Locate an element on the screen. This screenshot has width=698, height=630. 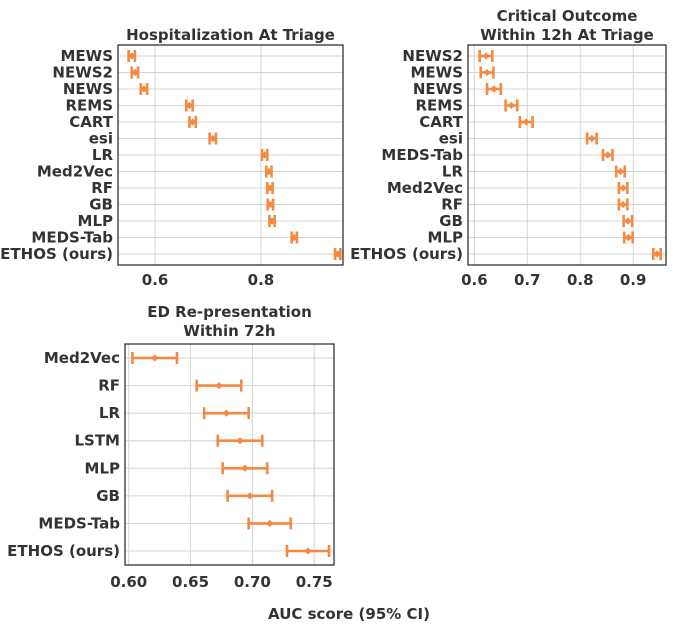
chart-title: Critical Outcome is located at coordinates (567, 16).